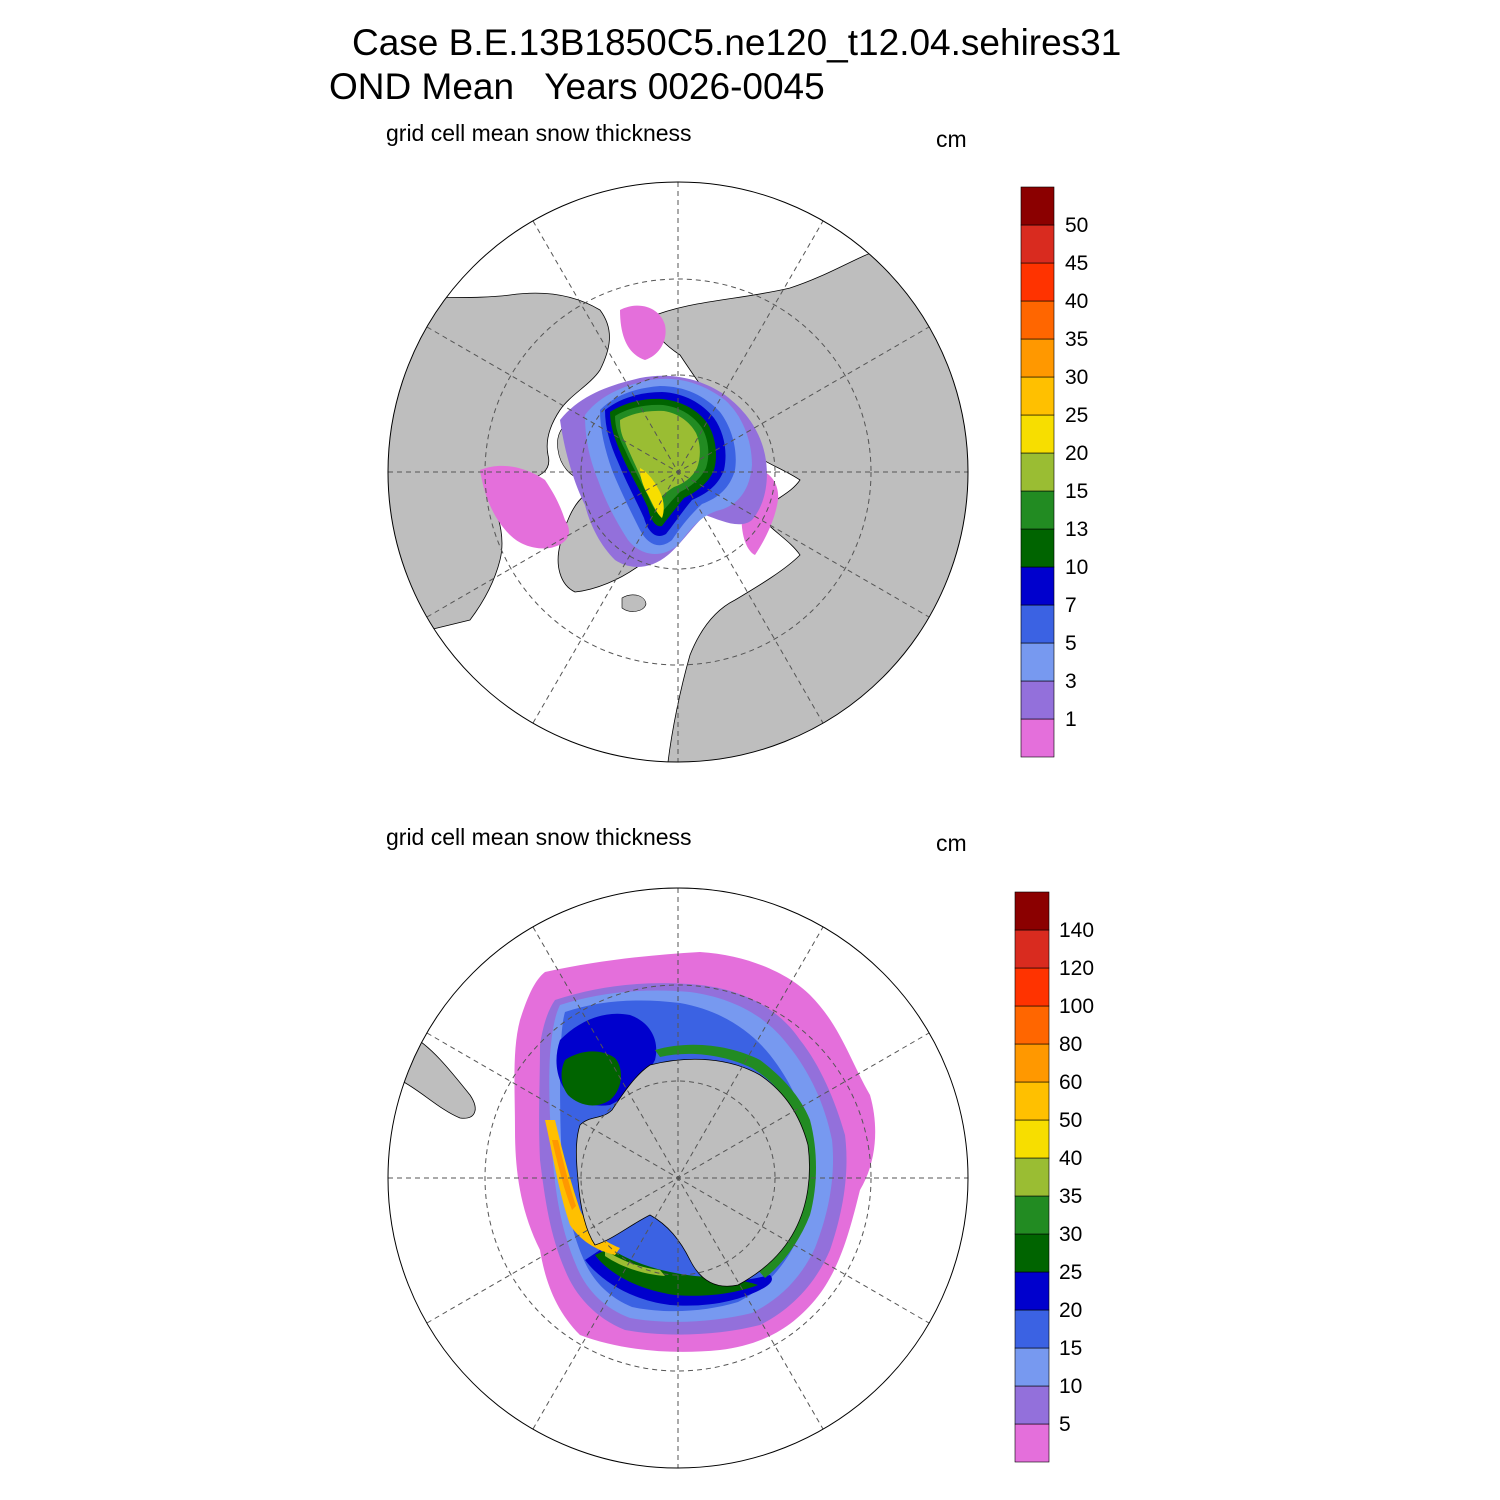 This screenshot has height=1500, width=1500. What do you see at coordinates (539, 133) in the screenshot?
I see `north-panel-subtitle: grid cell mean snow thickness` at bounding box center [539, 133].